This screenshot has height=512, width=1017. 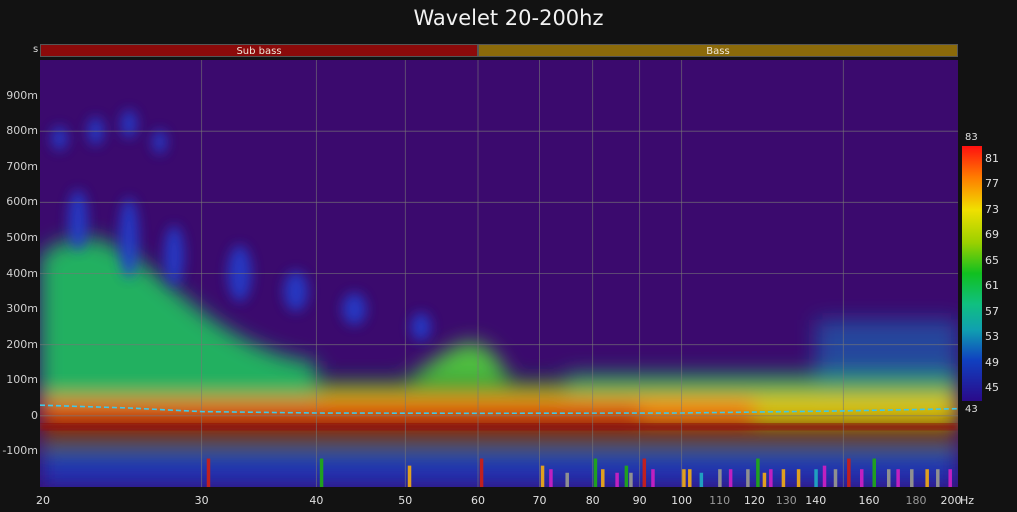 What do you see at coordinates (951, 500) in the screenshot?
I see `x-tick-label: 200` at bounding box center [951, 500].